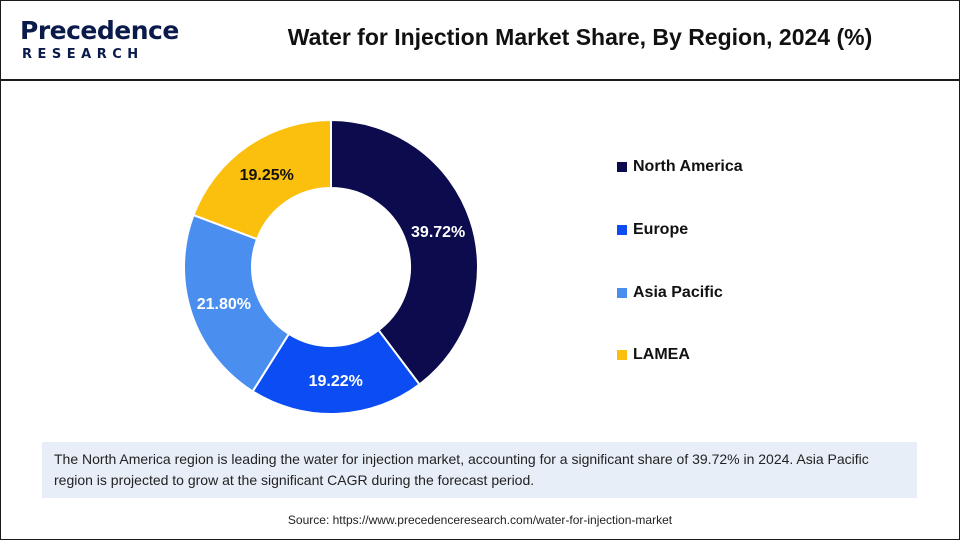 The width and height of the screenshot is (960, 540). What do you see at coordinates (83, 54) in the screenshot?
I see `logo-subtitle: RESEARCH` at bounding box center [83, 54].